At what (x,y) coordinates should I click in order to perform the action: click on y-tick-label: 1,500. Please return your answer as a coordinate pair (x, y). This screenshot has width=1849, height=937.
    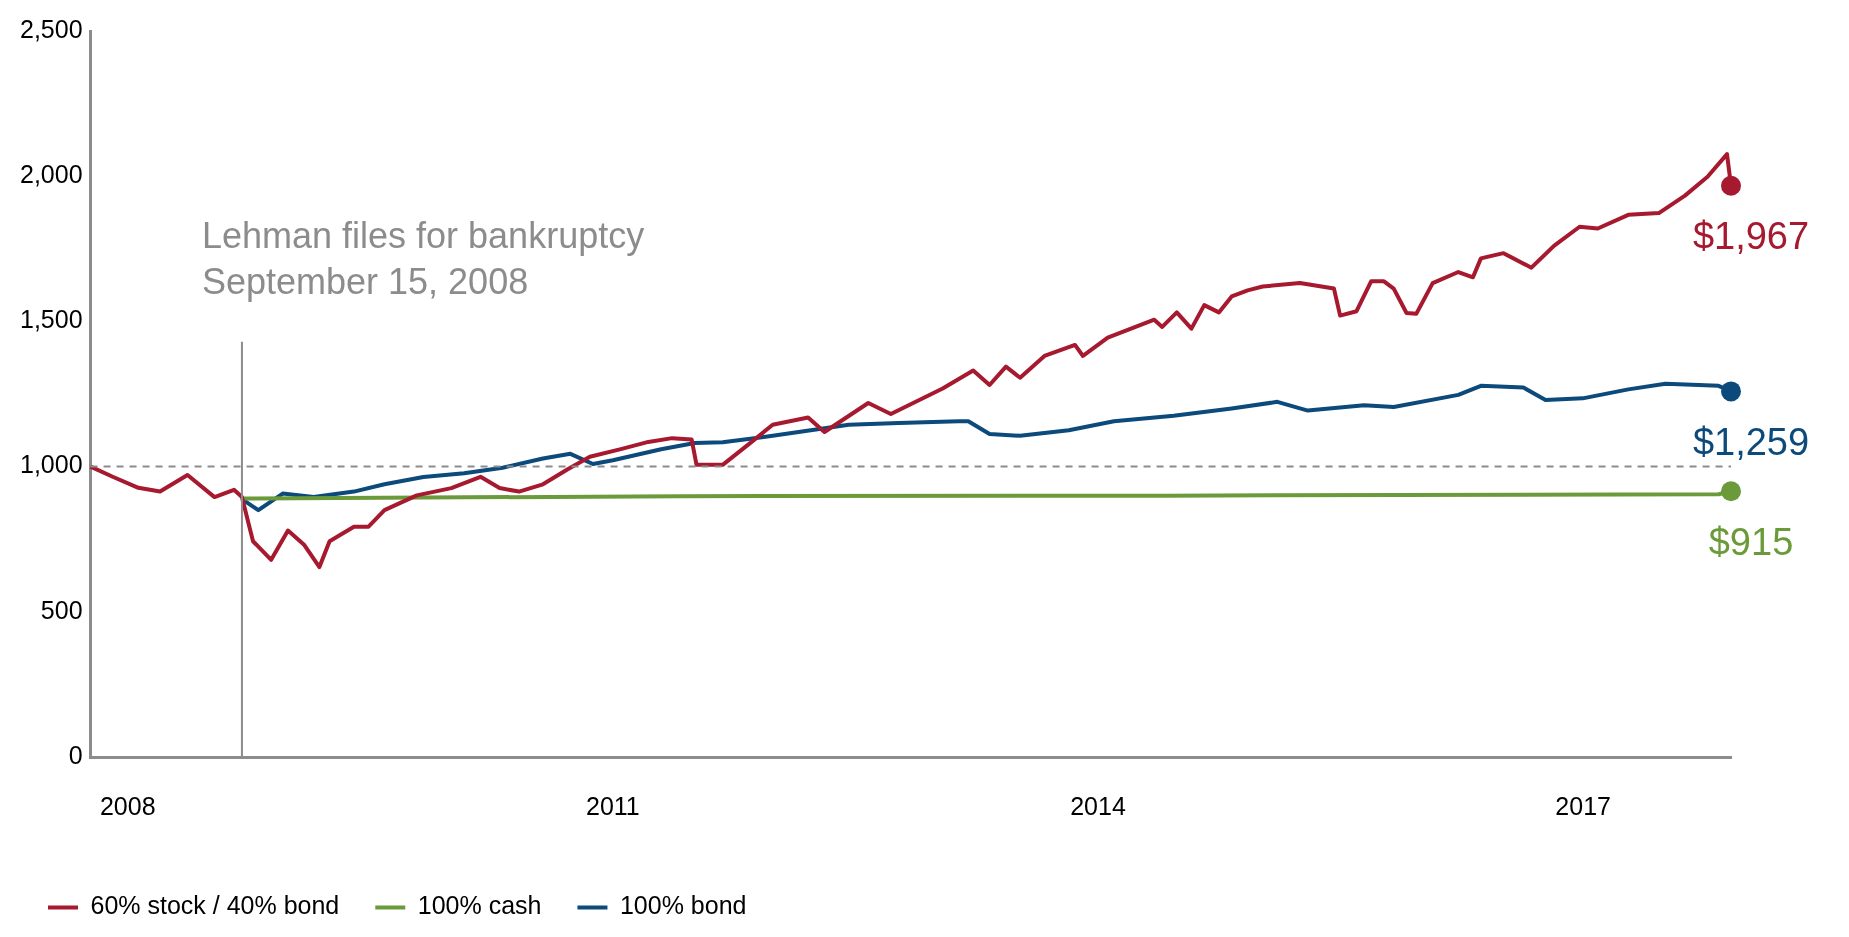
    Looking at the image, I should click on (51, 319).